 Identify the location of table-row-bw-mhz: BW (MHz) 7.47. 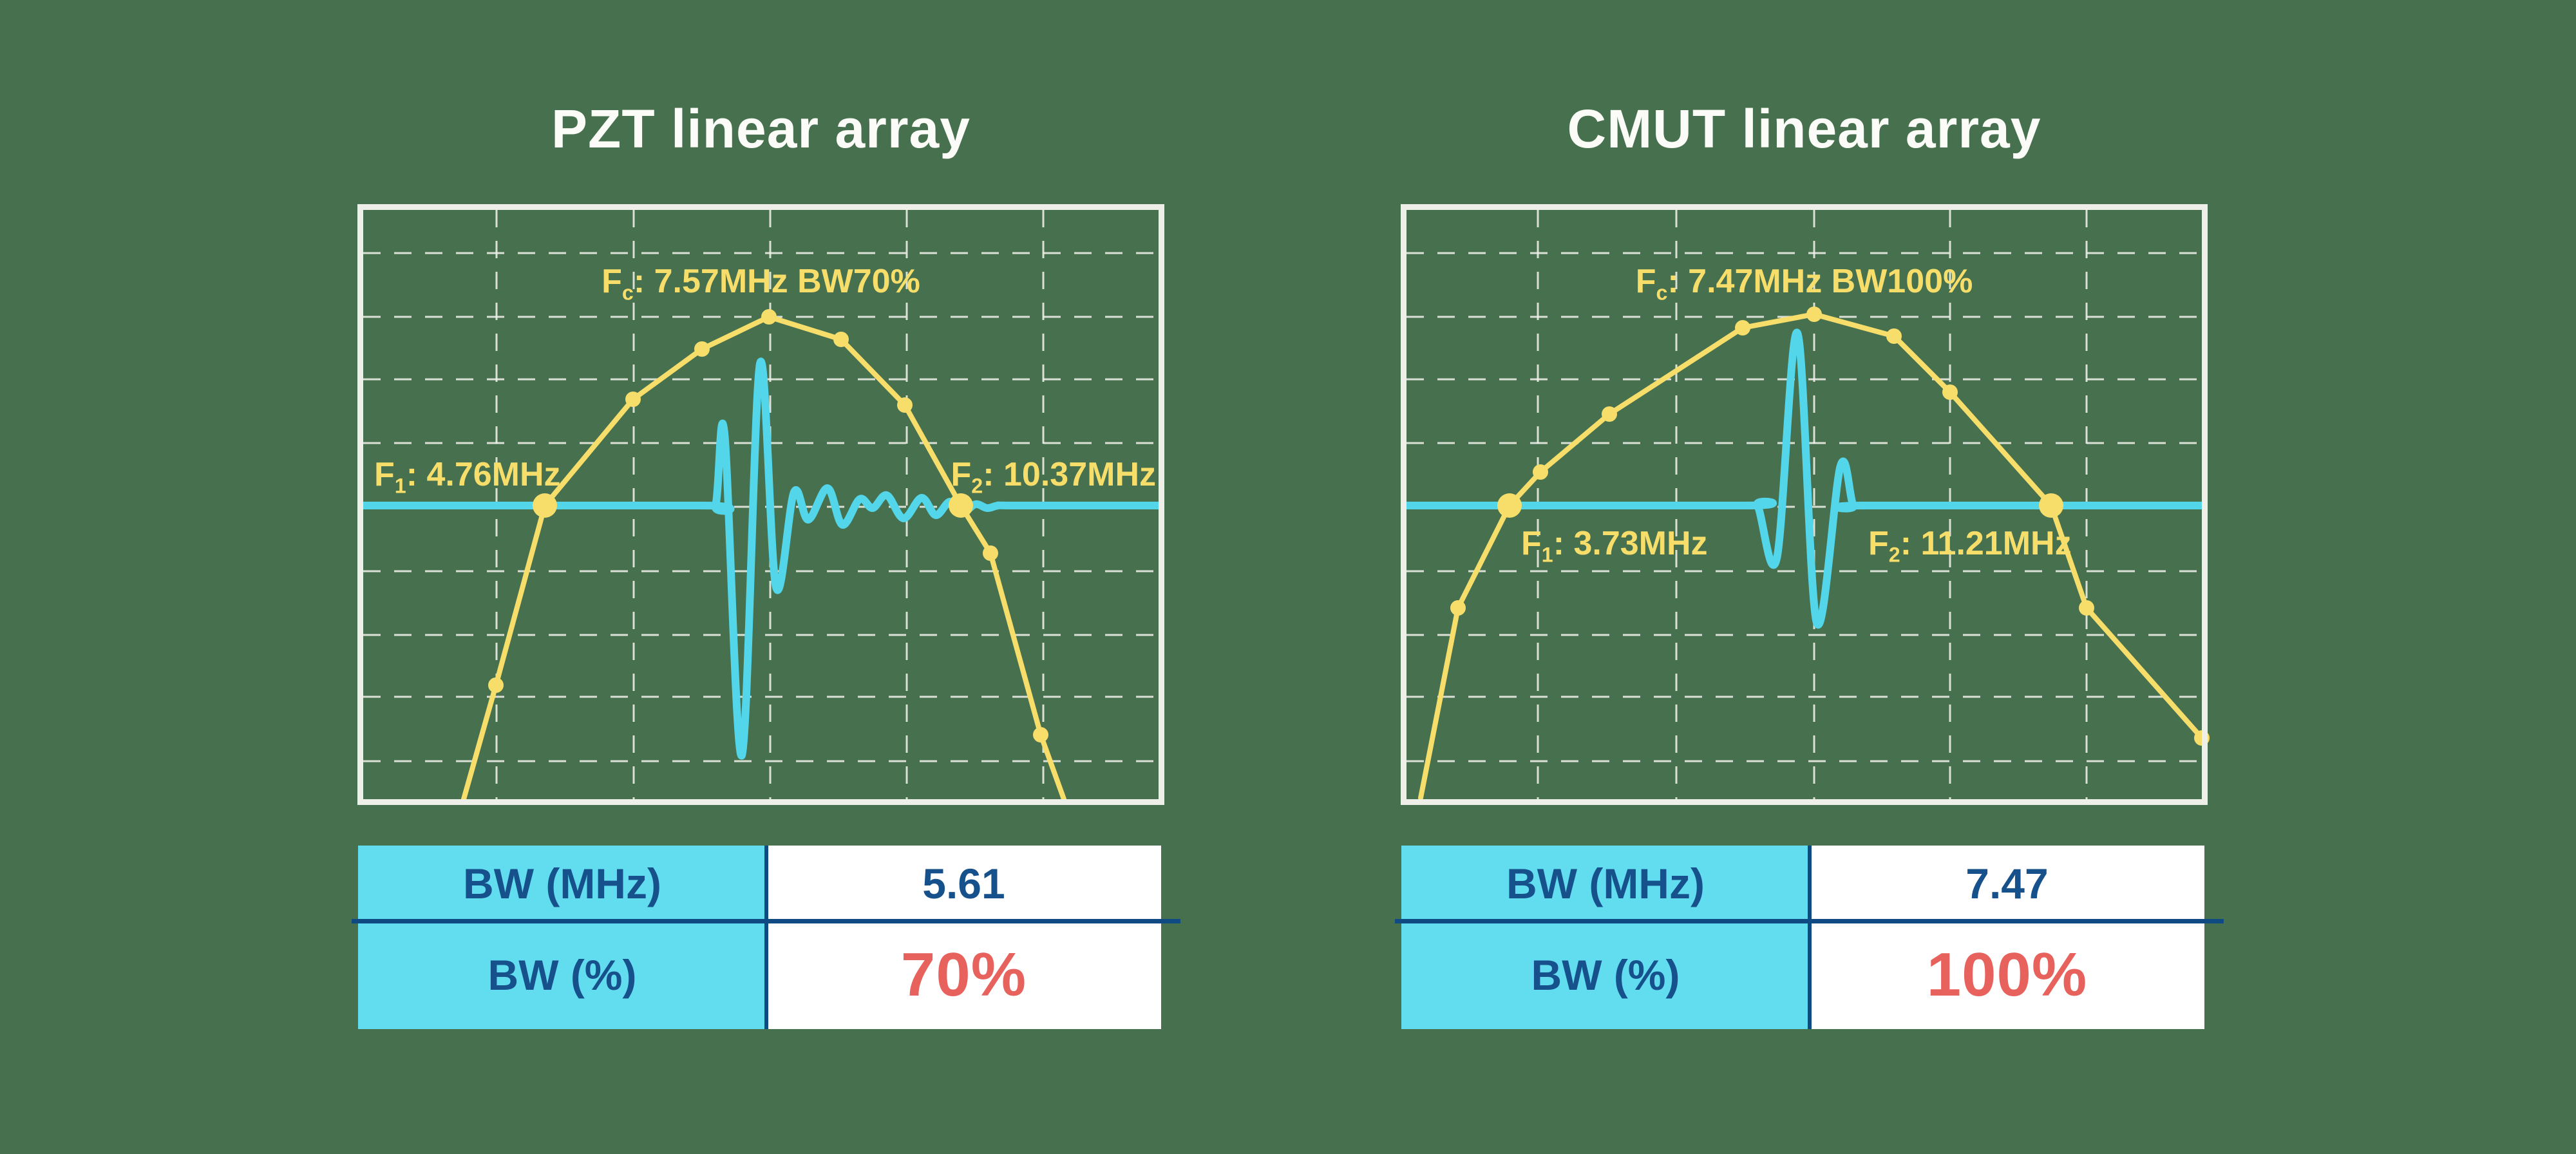
(1803, 884).